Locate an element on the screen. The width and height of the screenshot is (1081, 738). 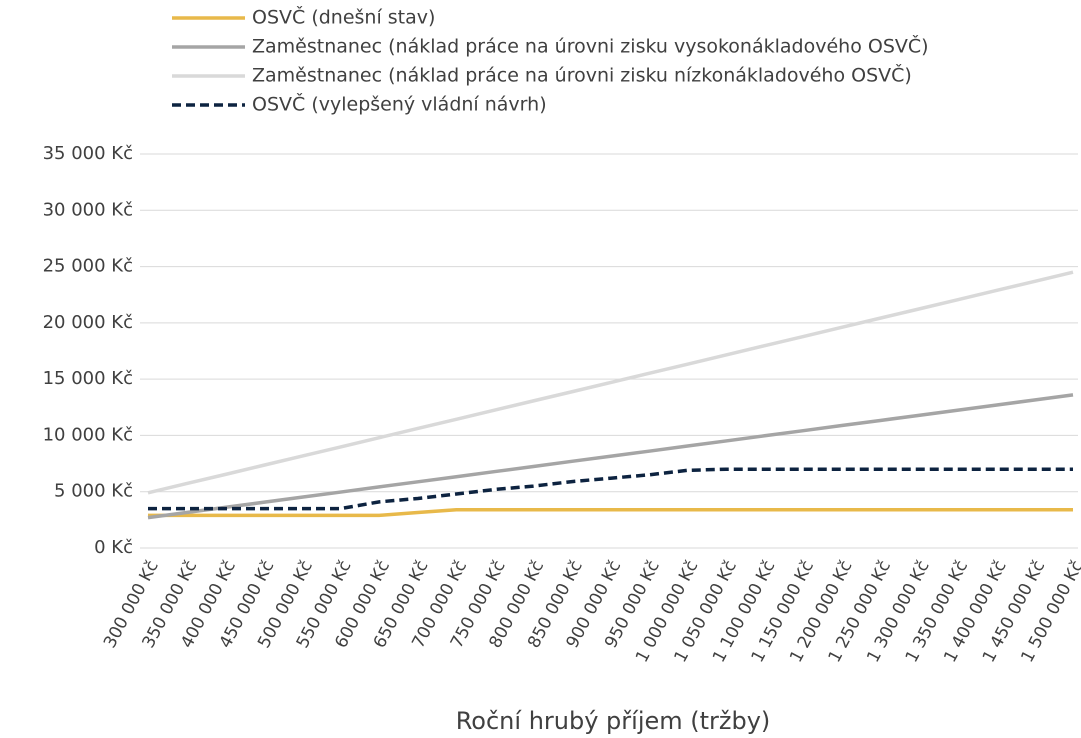
y-tick-label: 20 000 Kč is located at coordinates (88, 322).